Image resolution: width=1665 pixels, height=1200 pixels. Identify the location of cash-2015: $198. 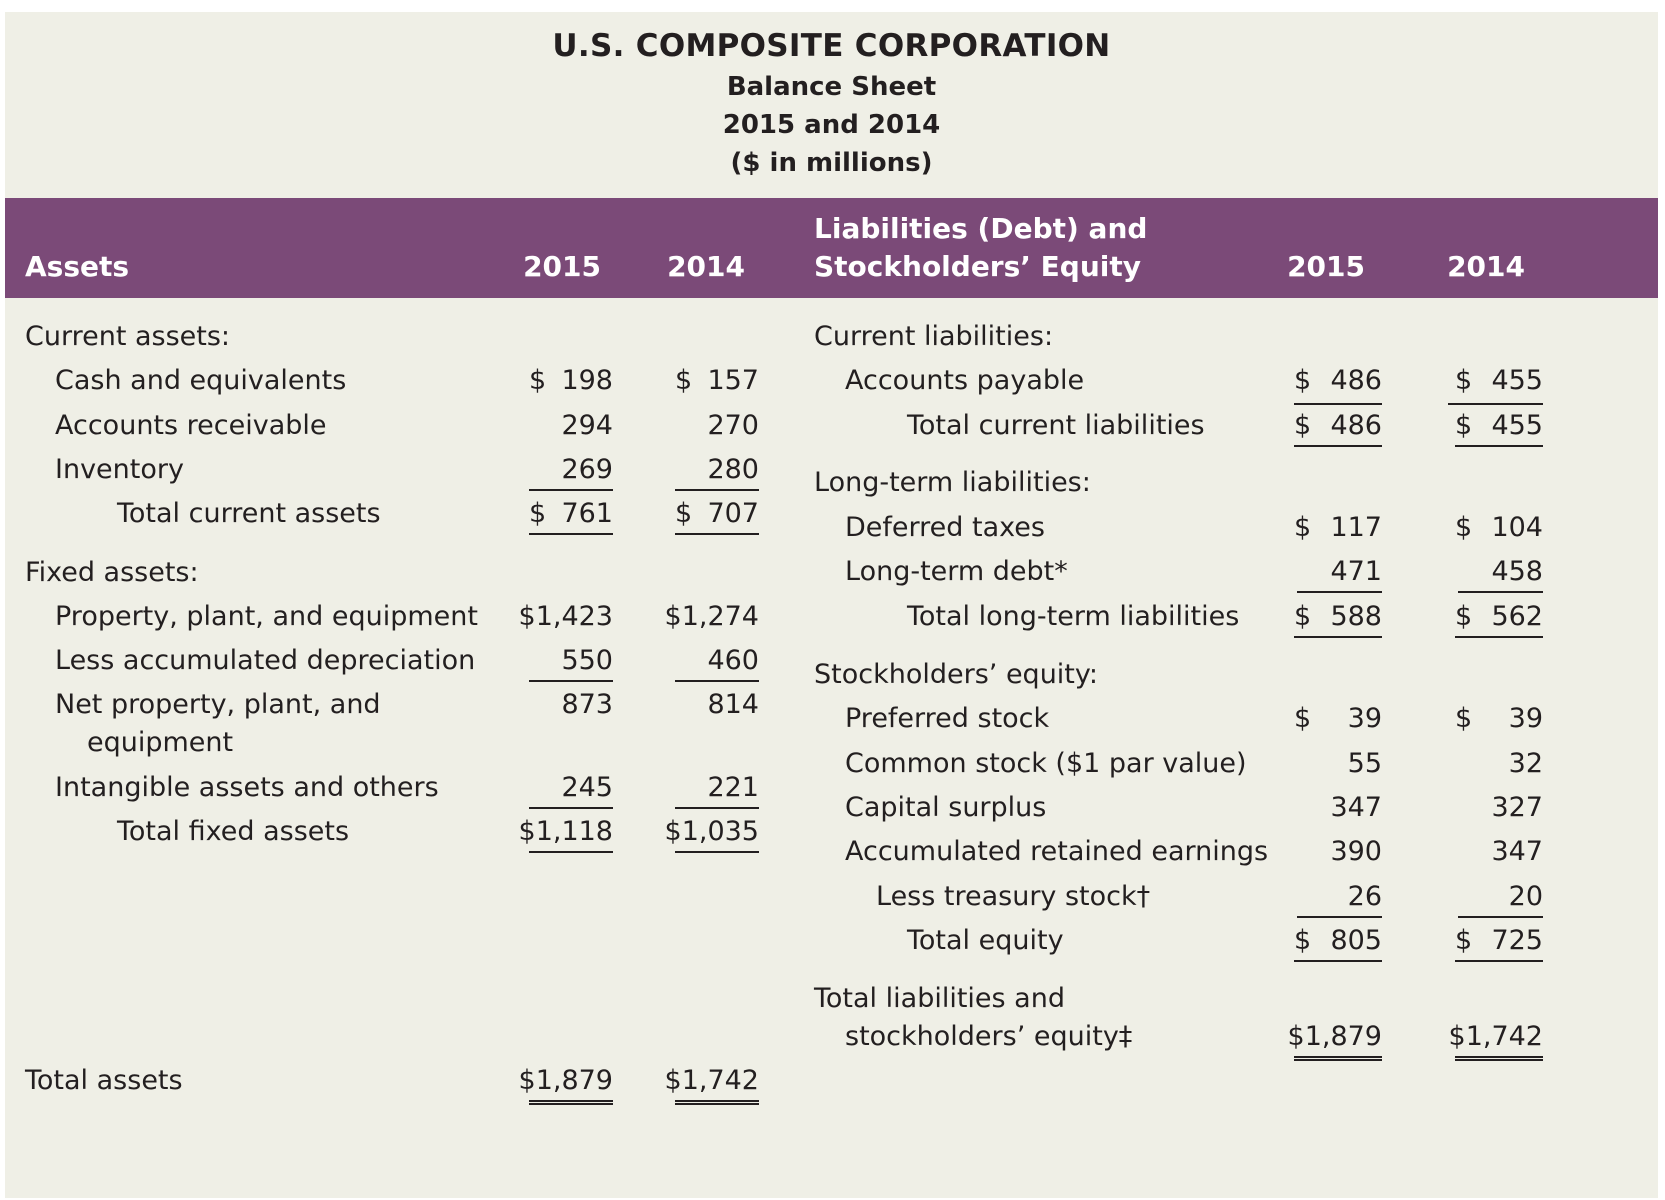
(571, 381).